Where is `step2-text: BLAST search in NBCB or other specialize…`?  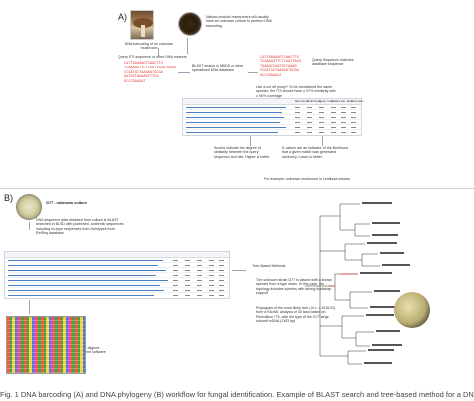
step2-text: BLAST search in NBCB or other specialize… is located at coordinates (218, 68).